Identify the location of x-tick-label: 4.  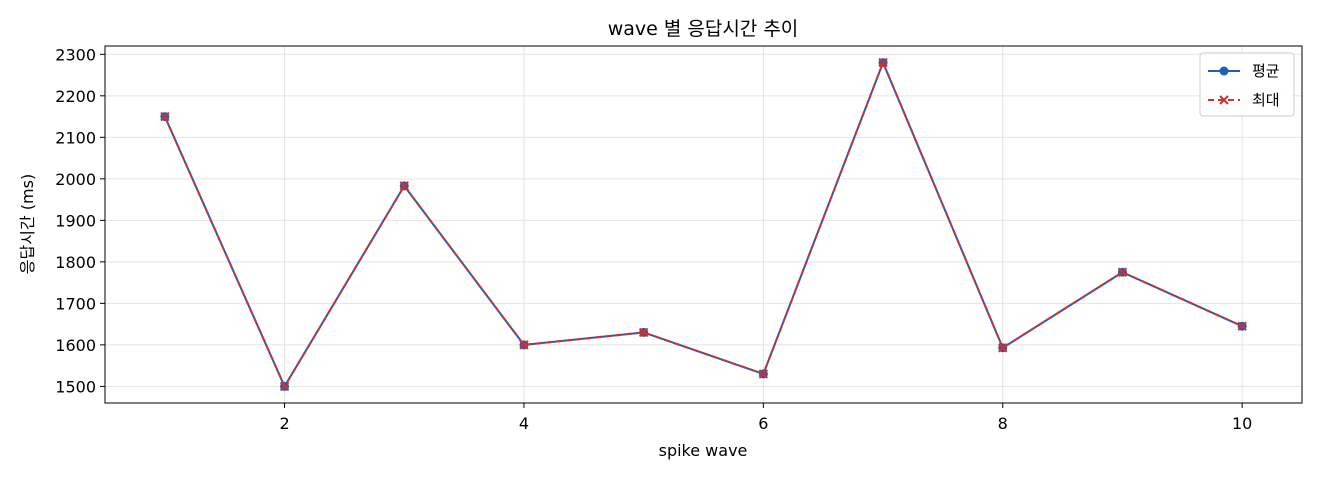
(524, 423).